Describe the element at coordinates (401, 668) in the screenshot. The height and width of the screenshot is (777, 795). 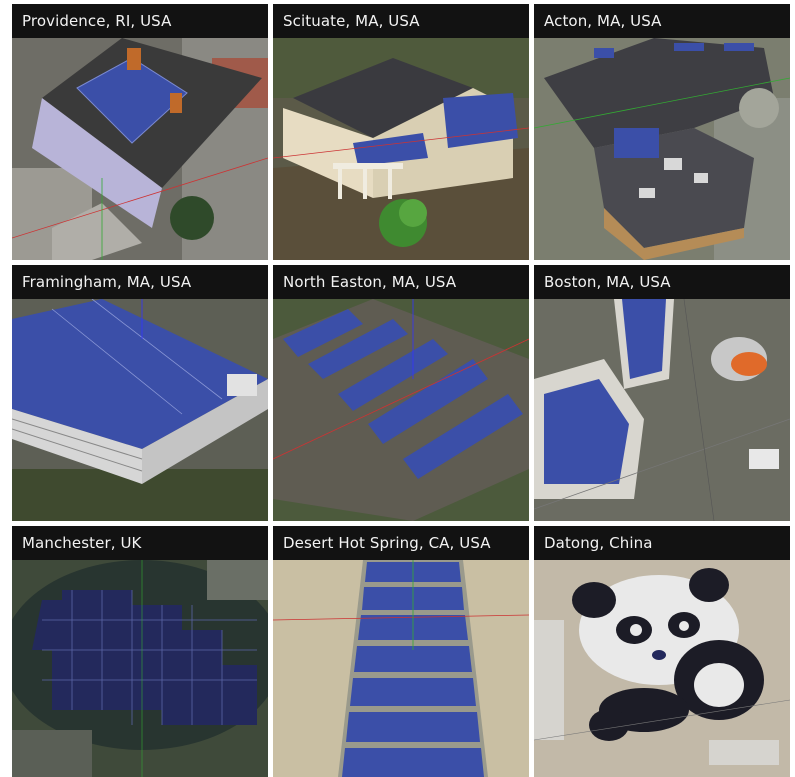
I see `desert-hot-spring-aerial-image` at that location.